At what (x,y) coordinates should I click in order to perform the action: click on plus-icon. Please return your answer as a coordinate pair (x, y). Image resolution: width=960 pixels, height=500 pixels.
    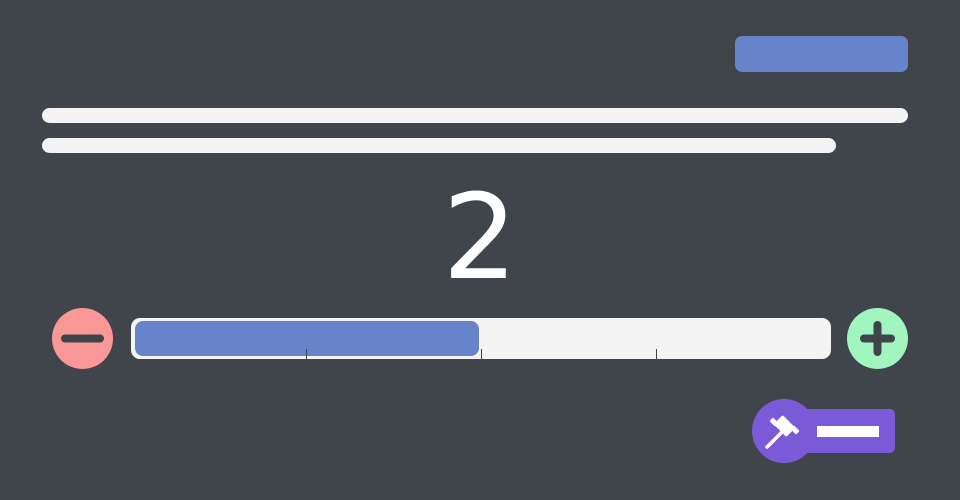
    Looking at the image, I should click on (877, 338).